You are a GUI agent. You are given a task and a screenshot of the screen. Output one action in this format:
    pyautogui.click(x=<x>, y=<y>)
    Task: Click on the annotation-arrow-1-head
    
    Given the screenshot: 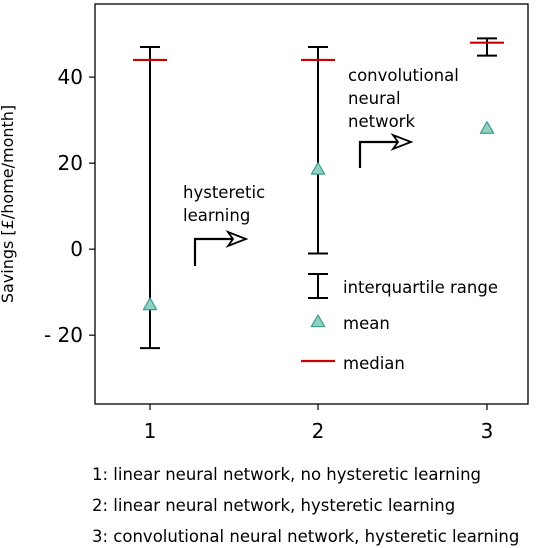 What is the action you would take?
    pyautogui.click(x=237, y=239)
    